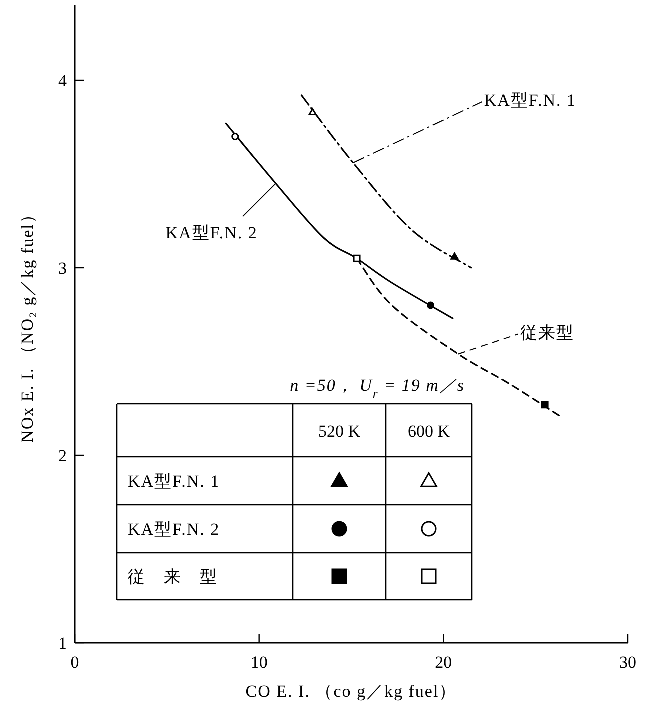  What do you see at coordinates (63, 81) in the screenshot?
I see `y-tick-label: 4` at bounding box center [63, 81].